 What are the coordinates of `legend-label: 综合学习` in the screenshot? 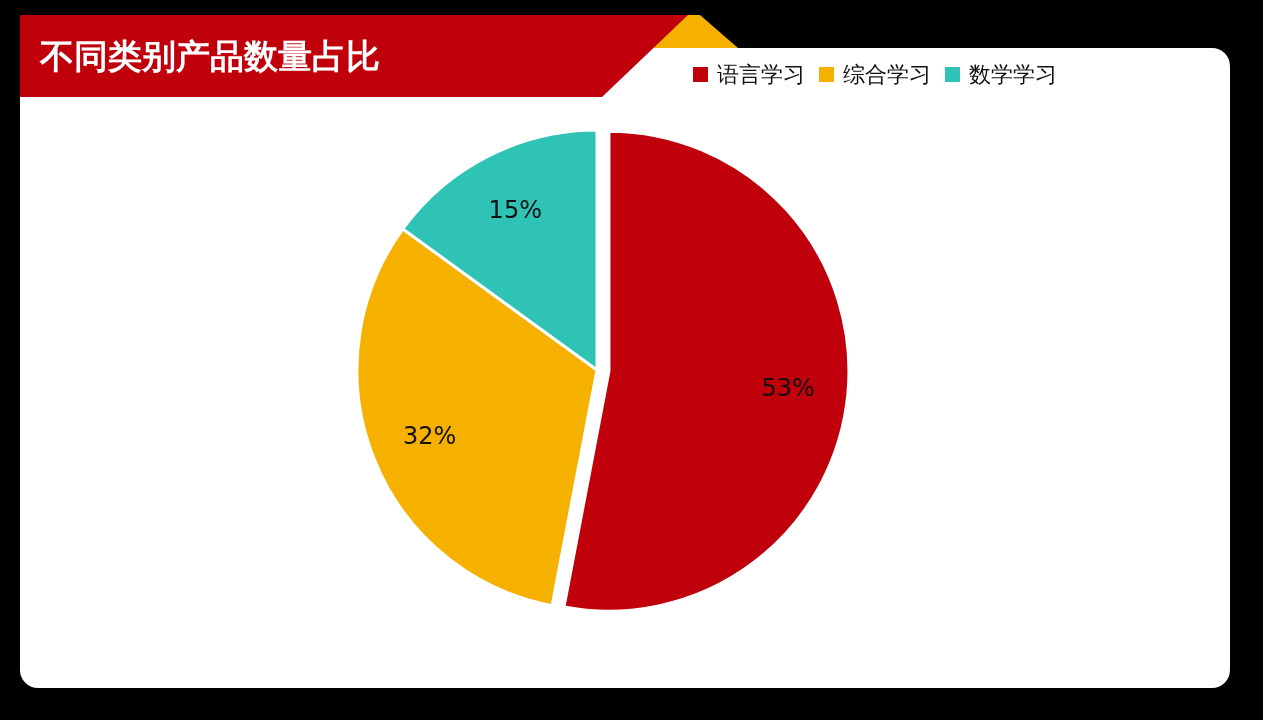 It's located at (887, 74).